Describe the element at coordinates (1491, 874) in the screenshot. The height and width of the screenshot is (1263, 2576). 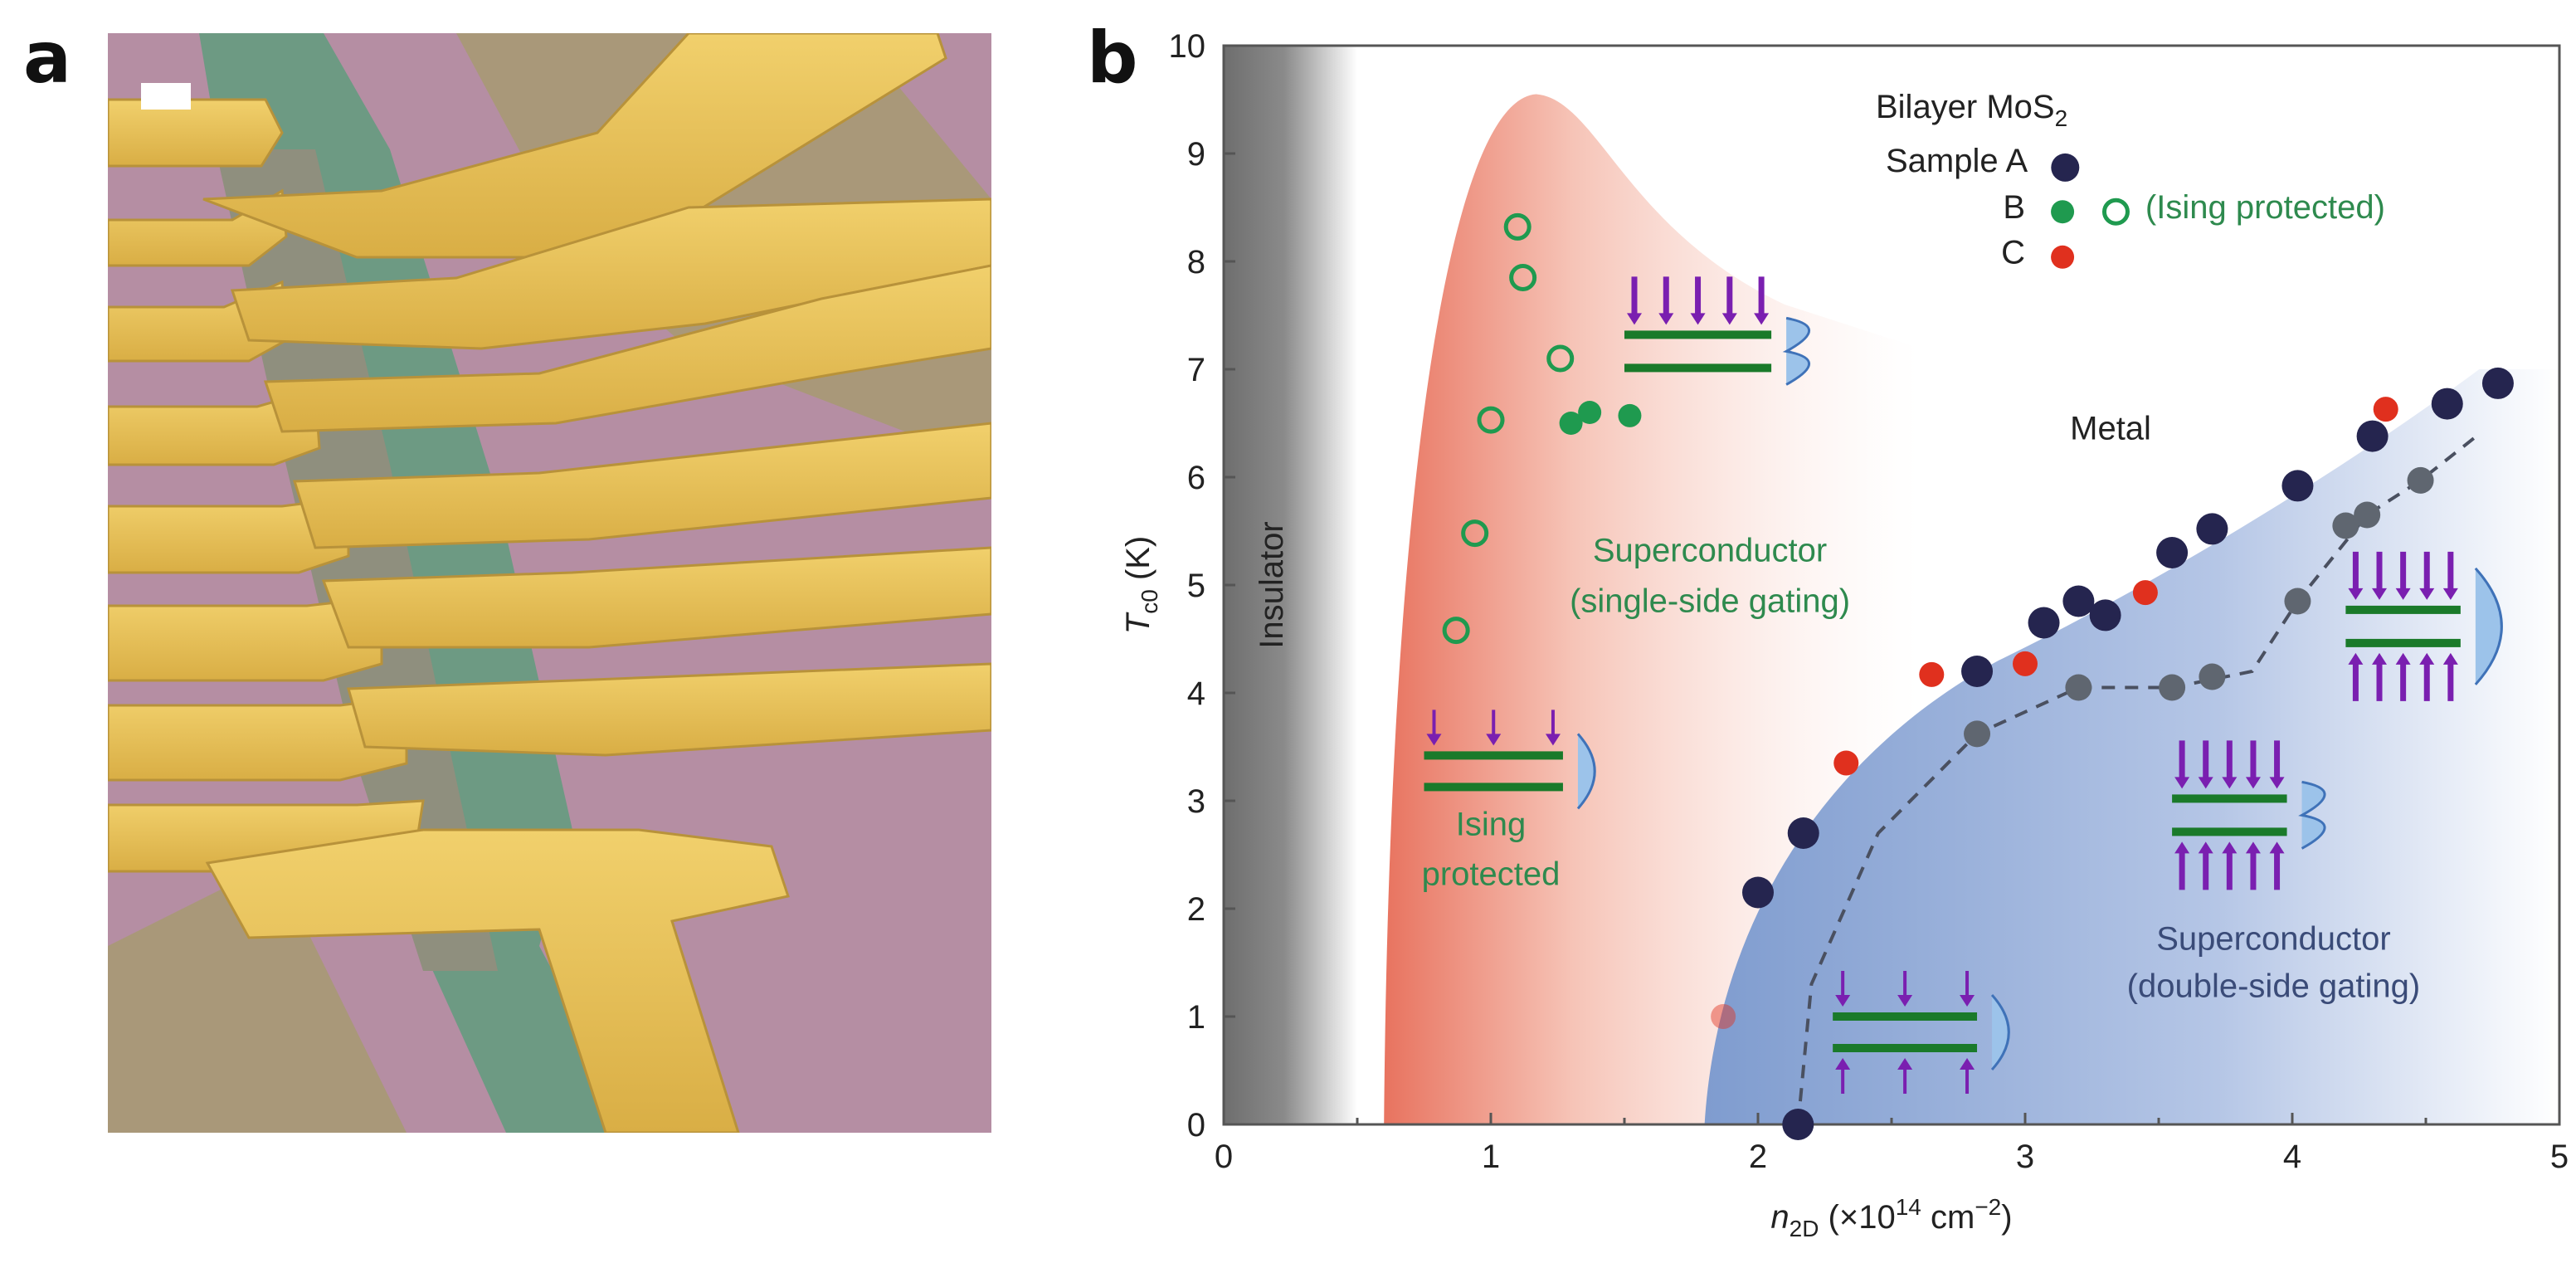
I see `ising-label-2: protected` at that location.